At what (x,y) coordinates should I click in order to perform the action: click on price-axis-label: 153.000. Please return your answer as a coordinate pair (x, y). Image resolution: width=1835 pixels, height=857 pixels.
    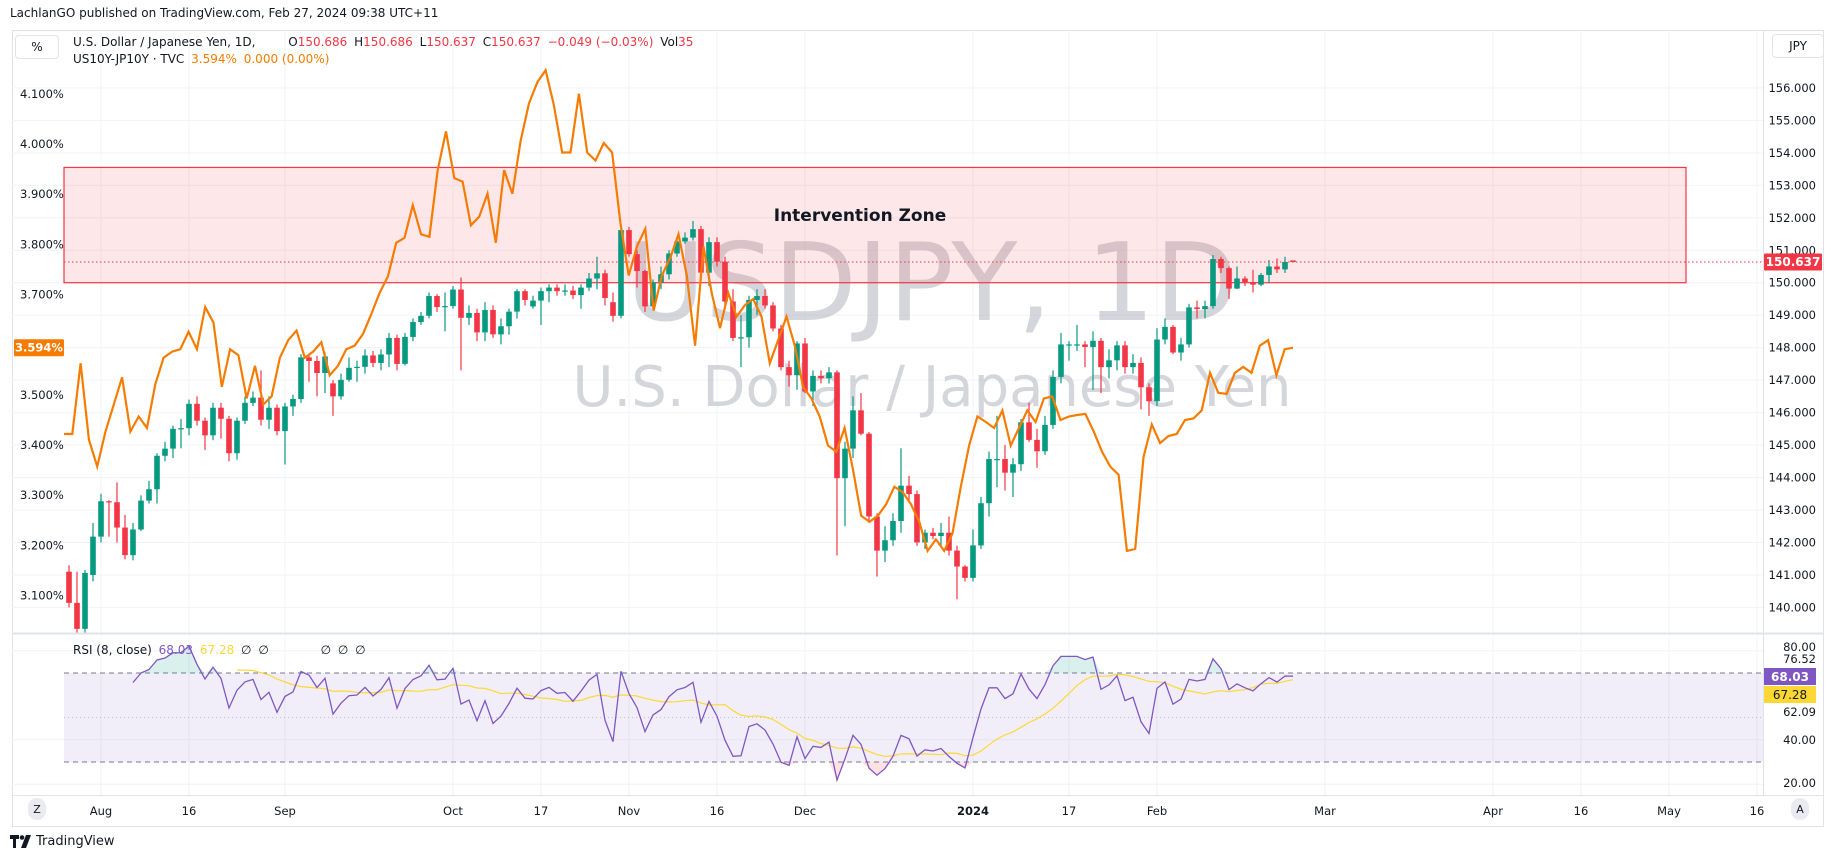
    Looking at the image, I should click on (1792, 185).